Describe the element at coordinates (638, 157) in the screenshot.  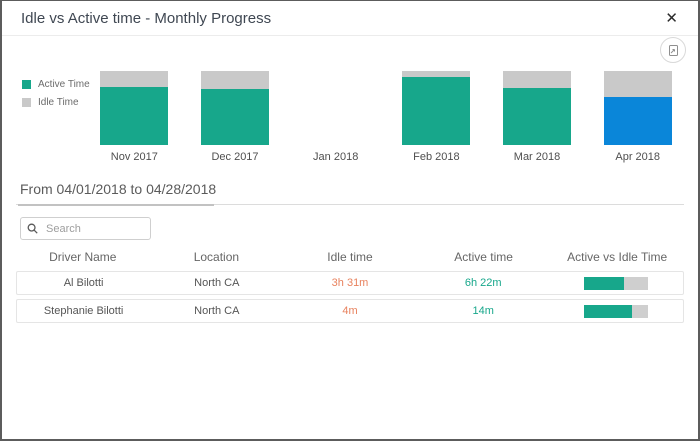
I see `month-label: Apr 2018` at that location.